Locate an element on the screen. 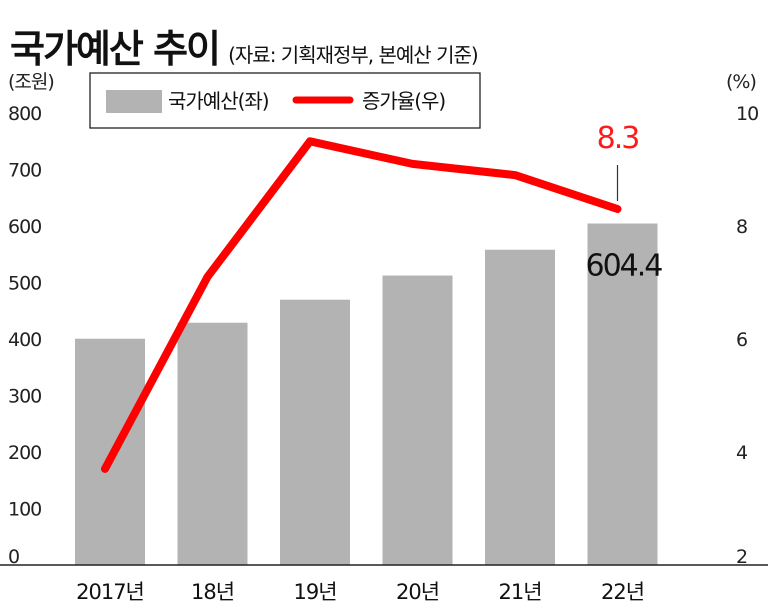  left-tick-300: 300 is located at coordinates (24, 397).